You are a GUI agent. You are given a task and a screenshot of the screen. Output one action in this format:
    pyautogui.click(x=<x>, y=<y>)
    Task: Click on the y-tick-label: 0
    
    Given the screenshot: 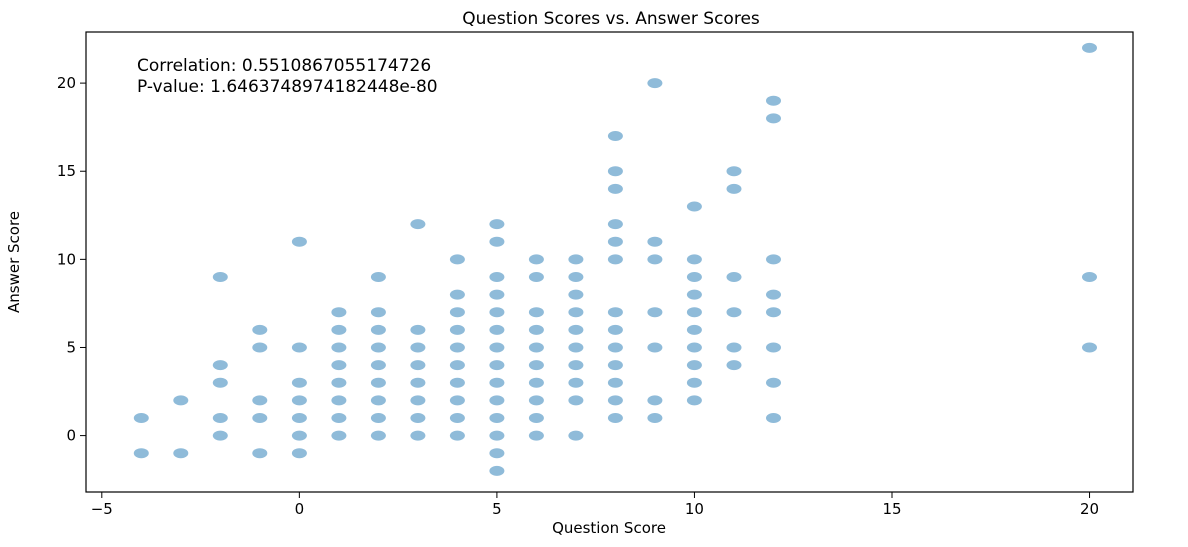 What is the action you would take?
    pyautogui.click(x=71, y=436)
    